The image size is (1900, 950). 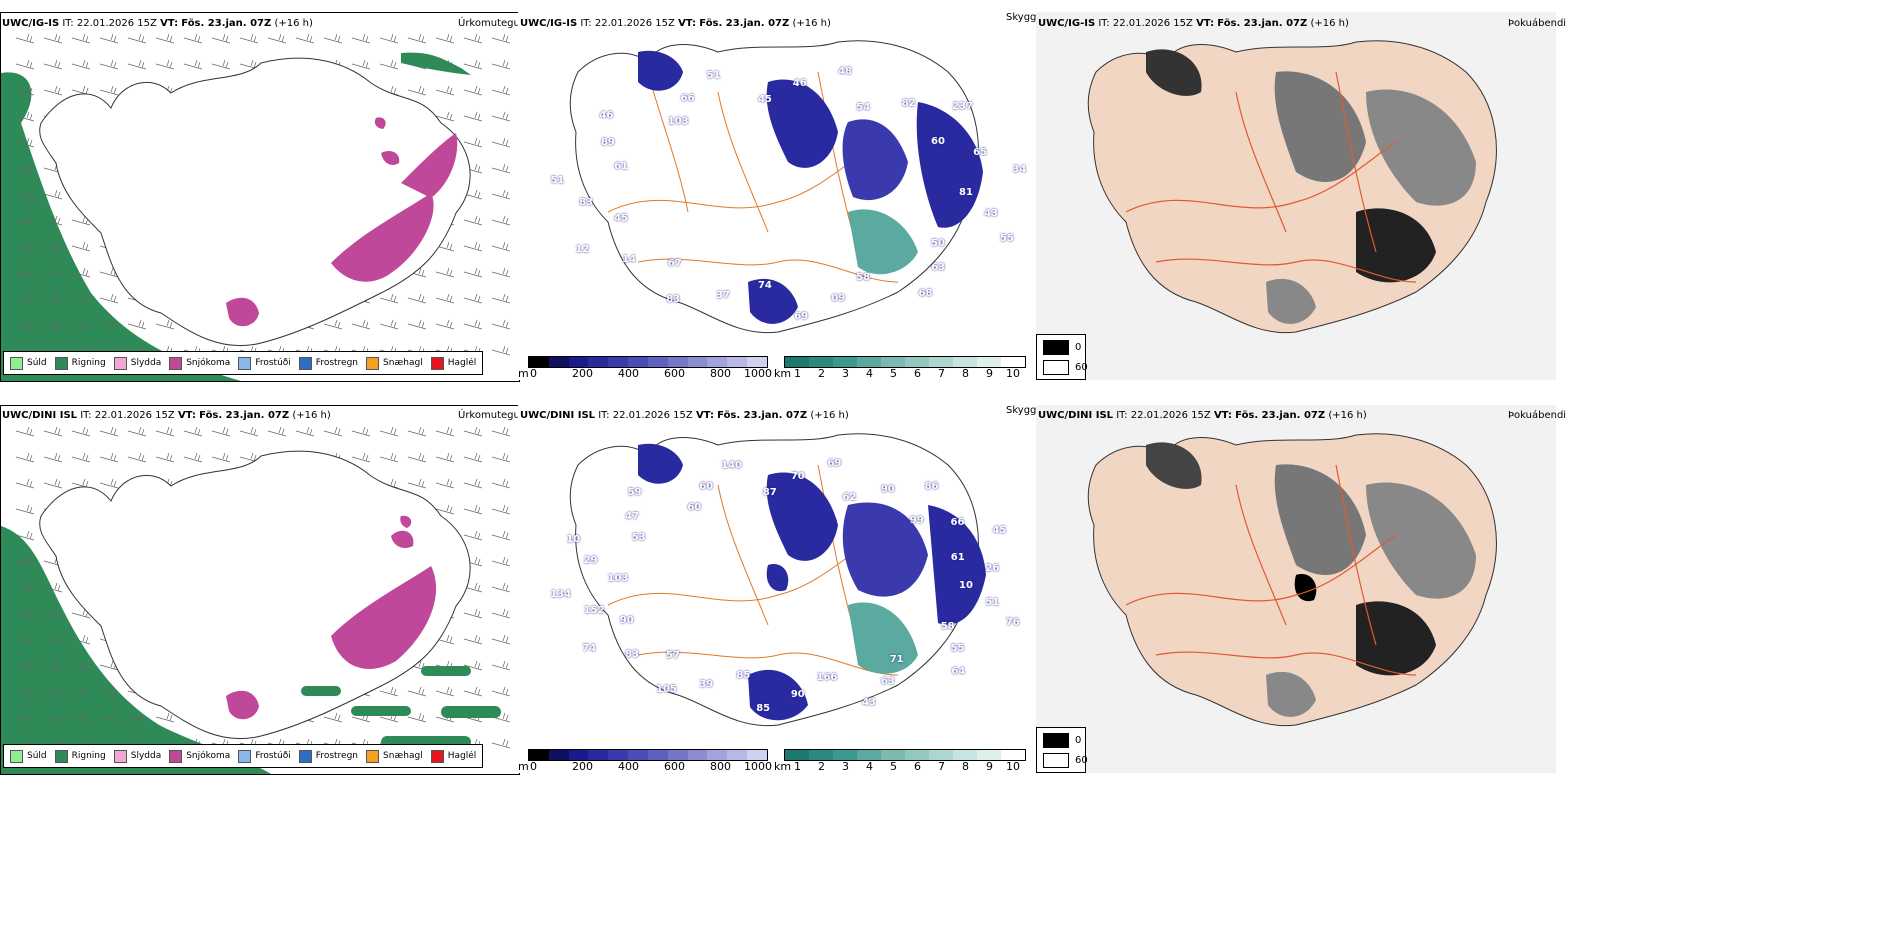 What do you see at coordinates (1537, 23) in the screenshot?
I see `fog-title-row1: Þokuábendi` at bounding box center [1537, 23].